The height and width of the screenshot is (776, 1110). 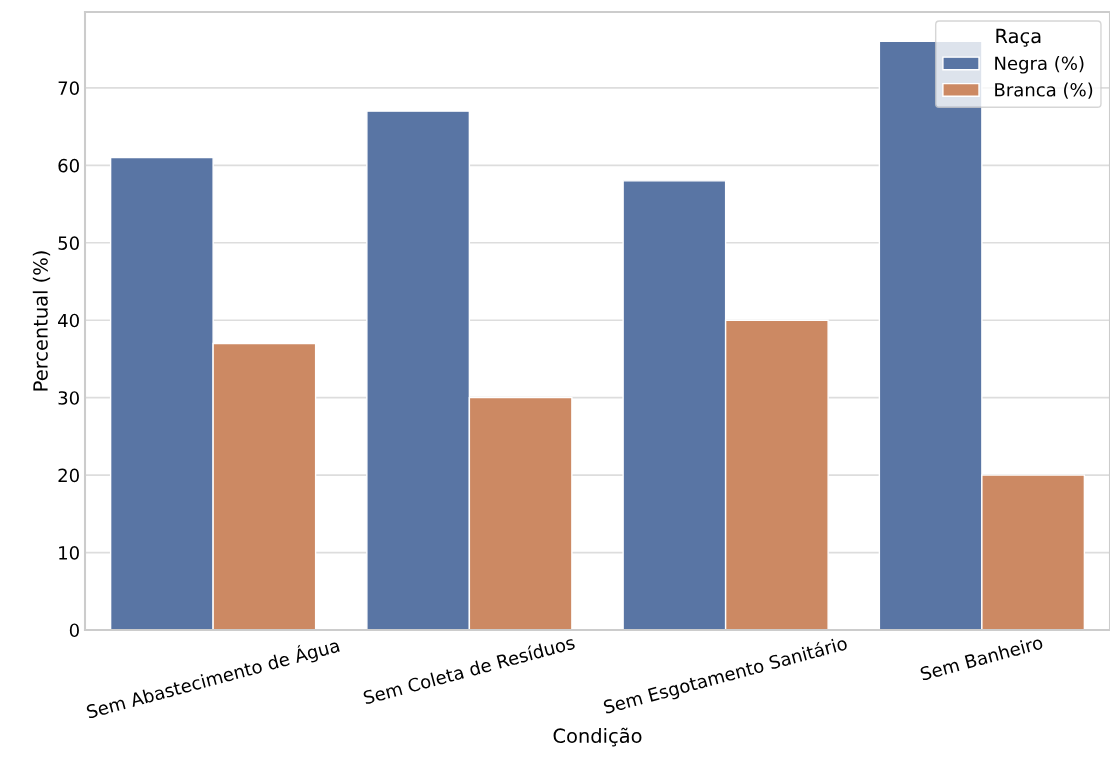 What do you see at coordinates (1039, 65) in the screenshot?
I see `legend-label: Negra (%)` at bounding box center [1039, 65].